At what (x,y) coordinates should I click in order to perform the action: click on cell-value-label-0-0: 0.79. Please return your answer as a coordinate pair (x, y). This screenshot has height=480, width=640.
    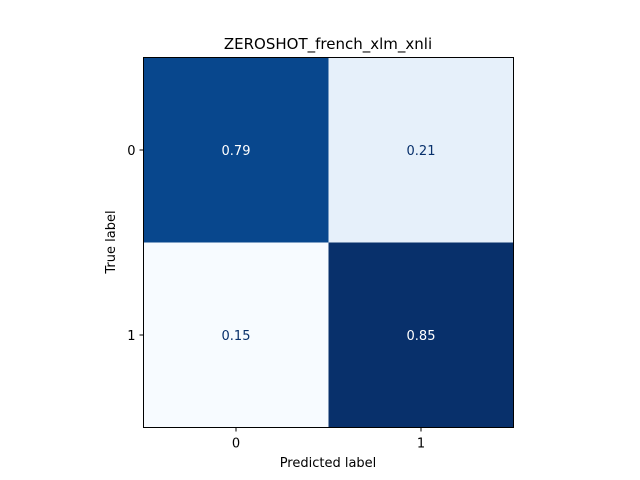
    Looking at the image, I should click on (236, 151).